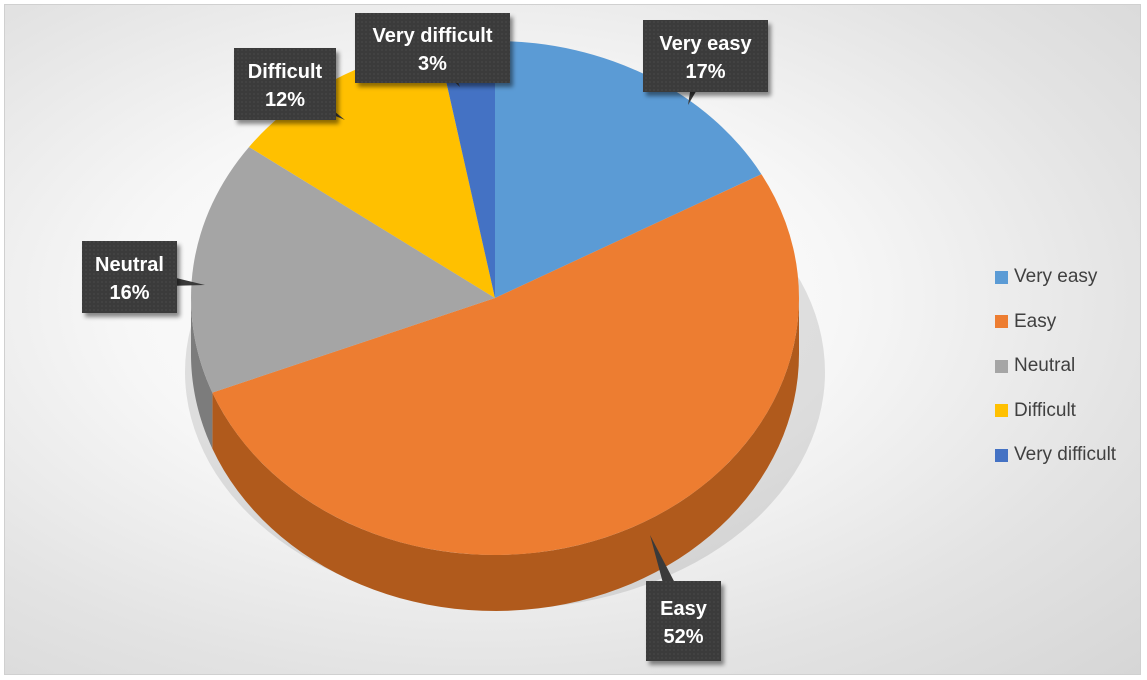 The image size is (1147, 680). I want to click on legend-label: Difficult, so click(1045, 410).